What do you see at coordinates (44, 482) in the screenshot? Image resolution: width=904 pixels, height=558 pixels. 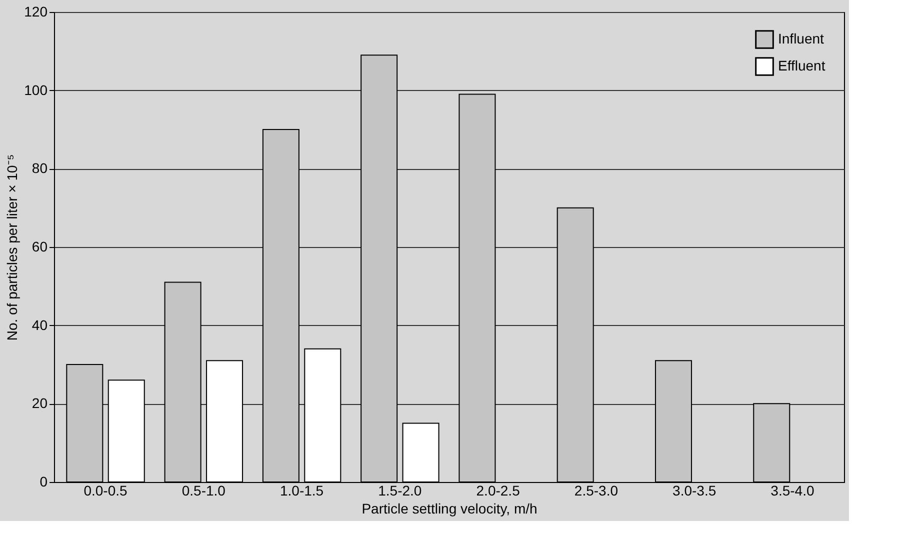 I see `y-tick-label: 0` at bounding box center [44, 482].